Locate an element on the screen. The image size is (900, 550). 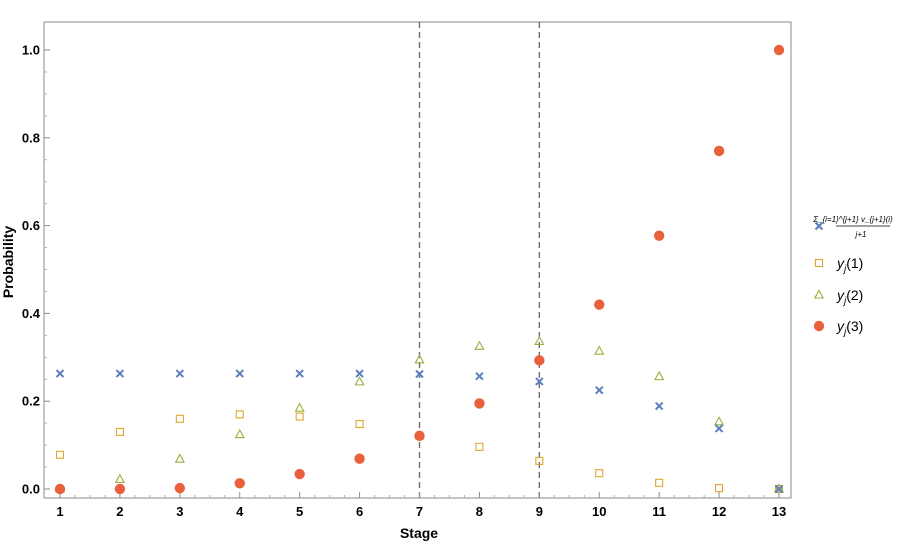
legend-label: yj(2) is located at coordinates (849, 297).